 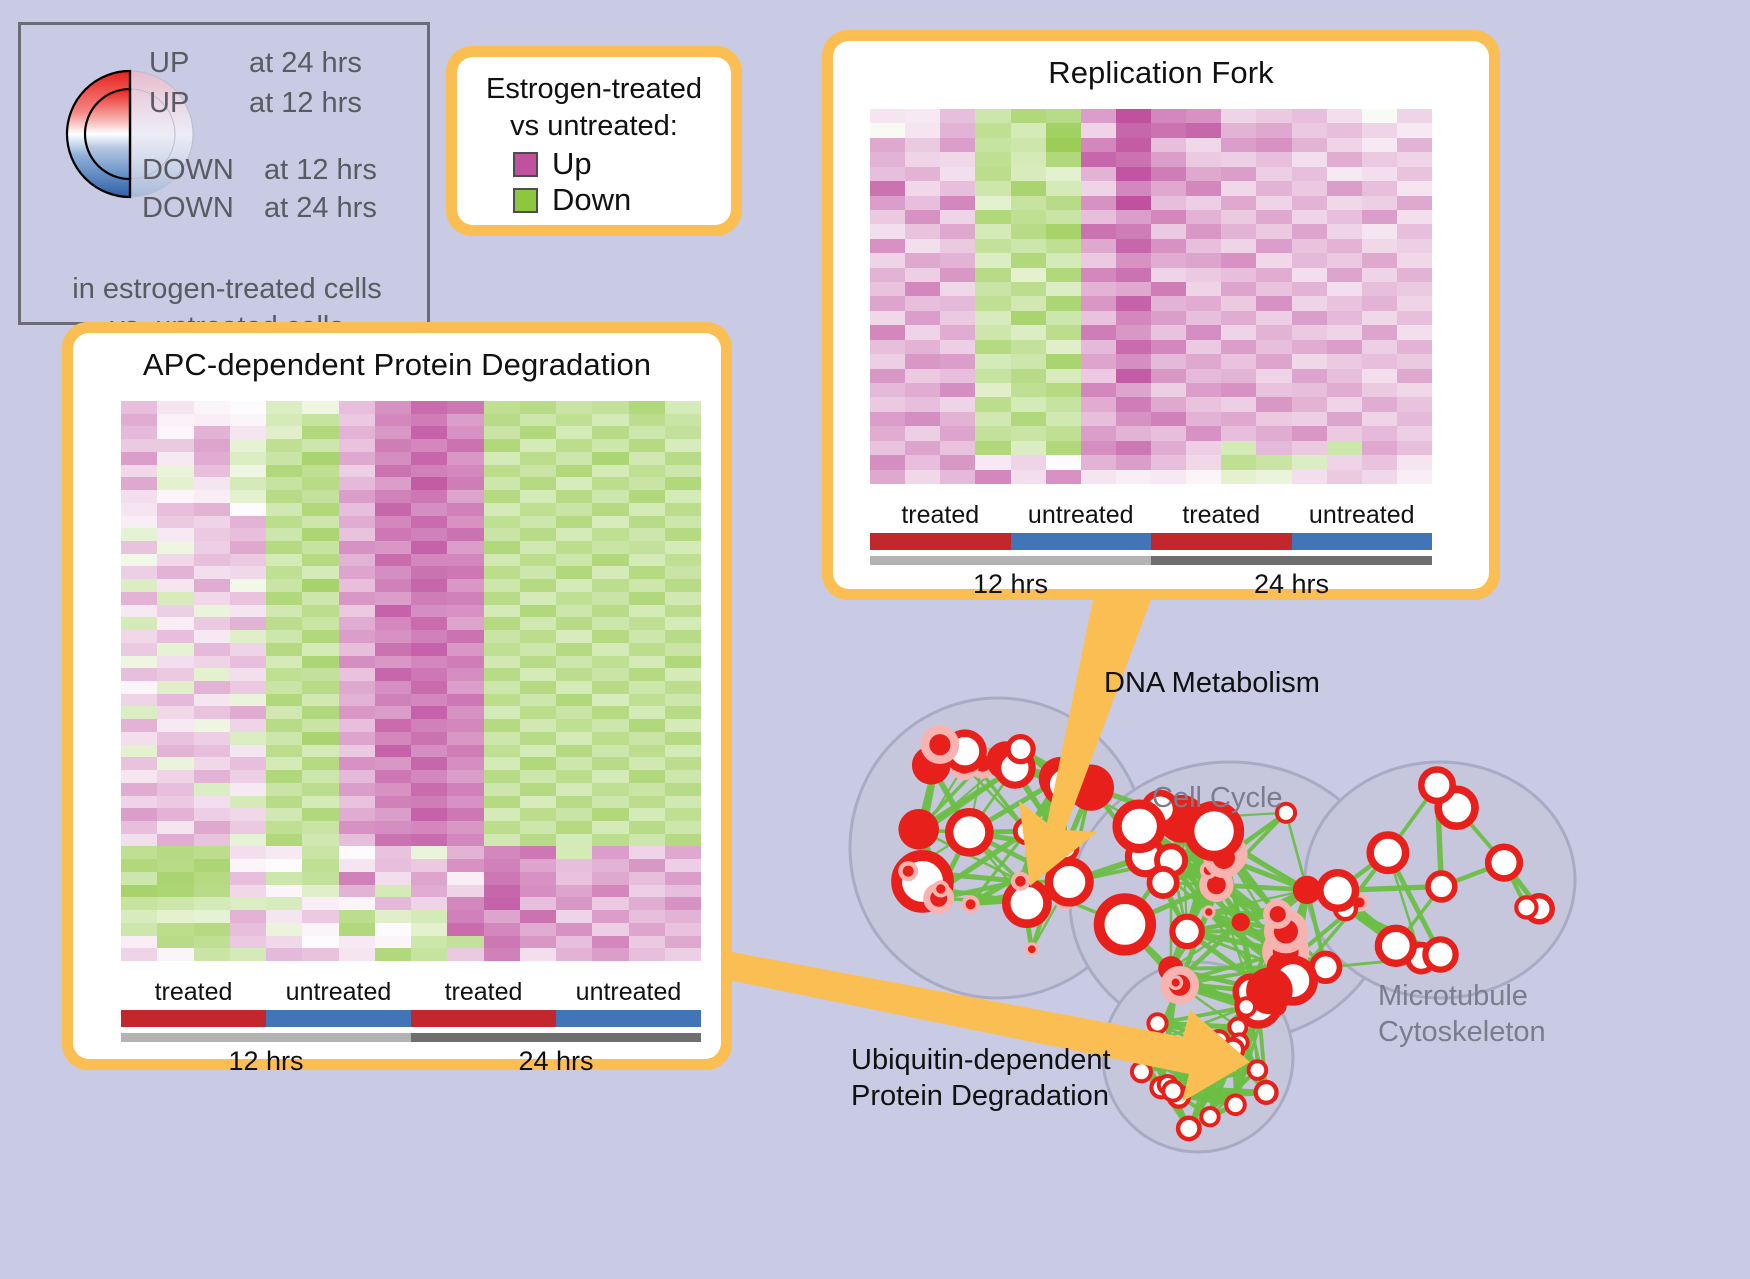 What do you see at coordinates (572, 163) in the screenshot?
I see `legend-label-up: Up` at bounding box center [572, 163].